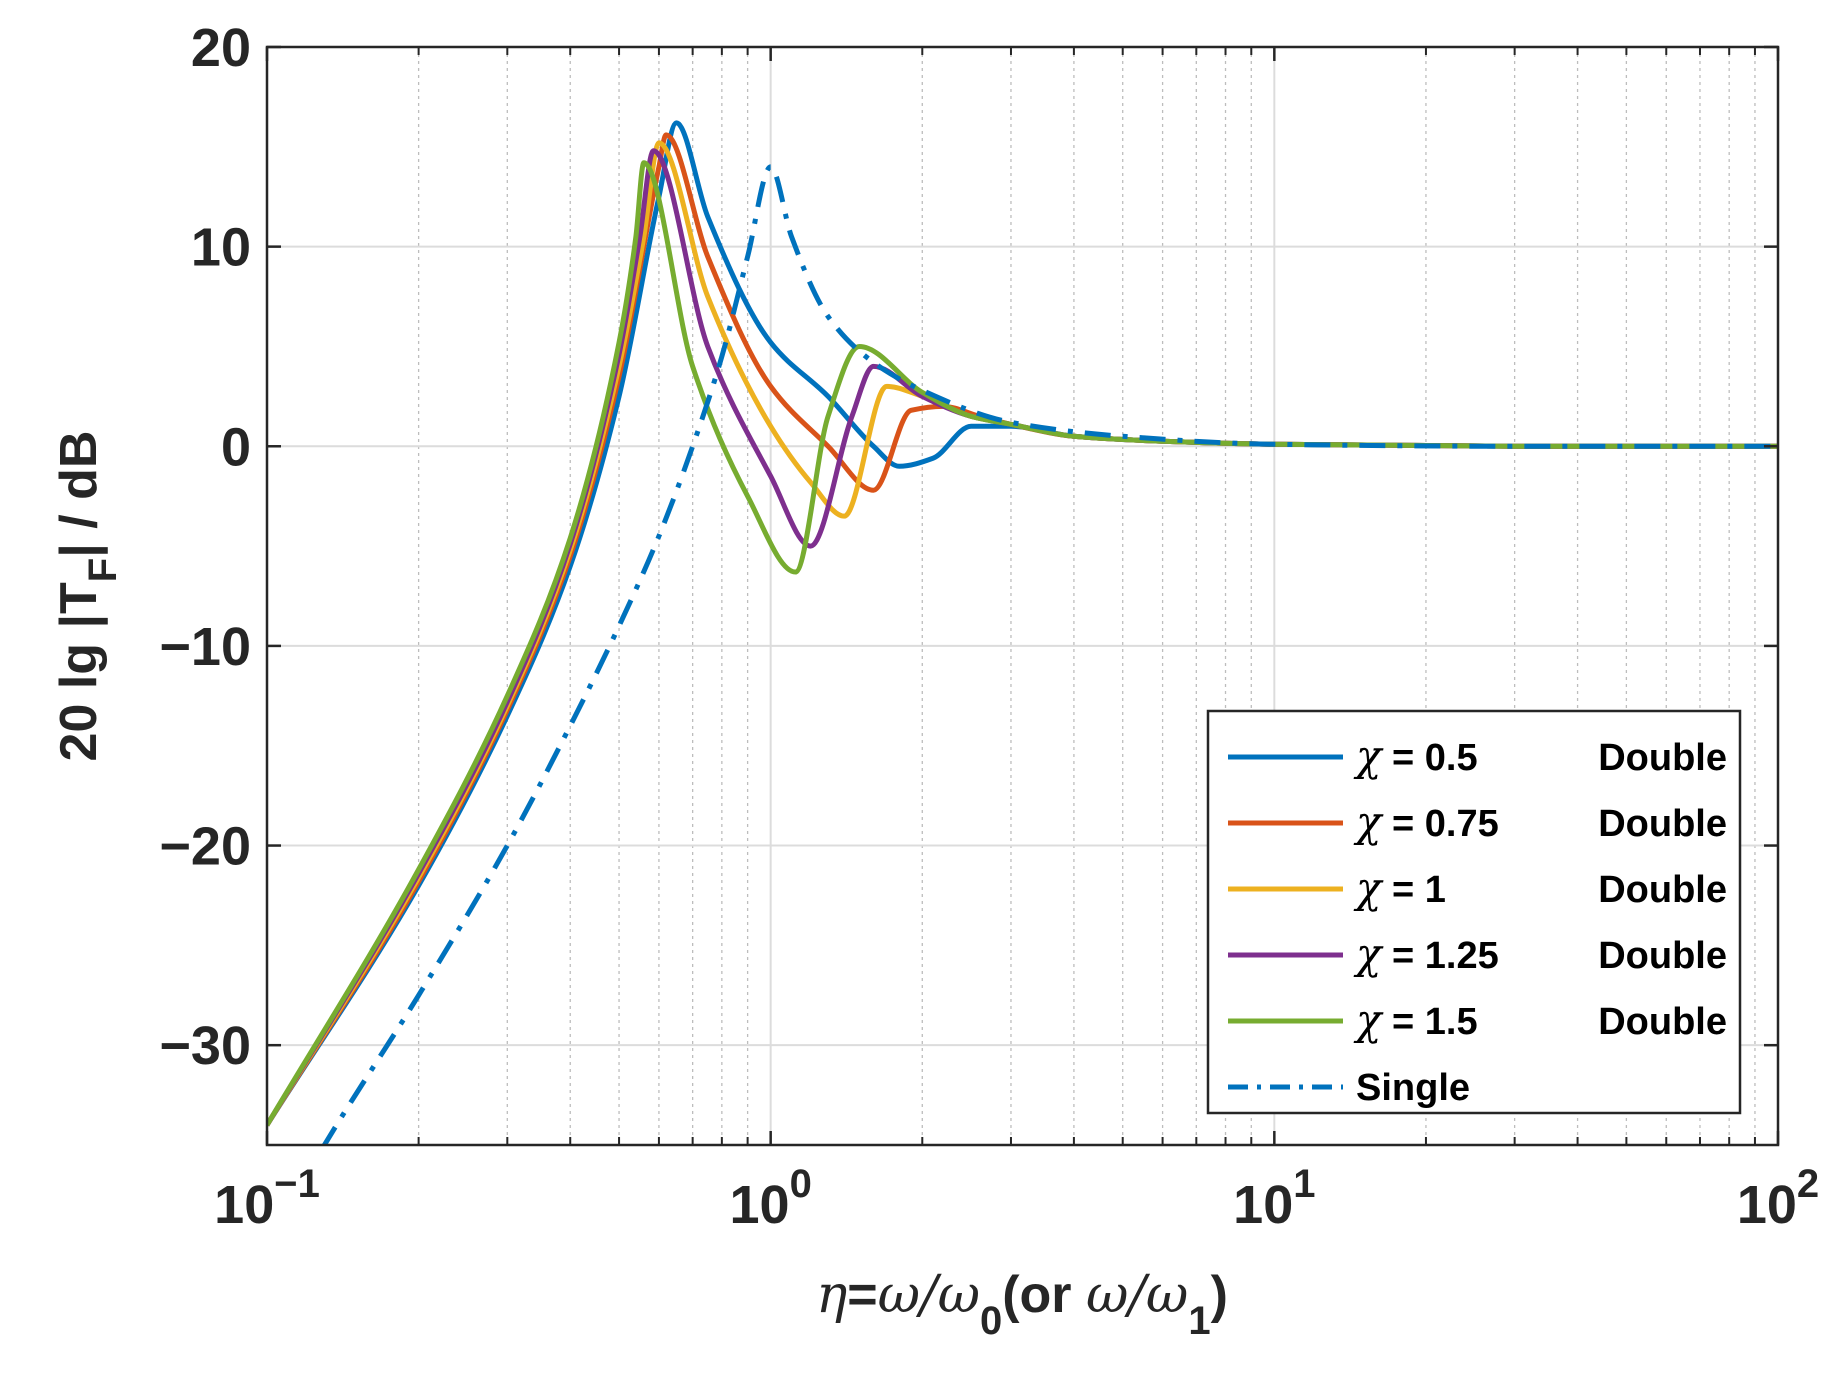 The image size is (1846, 1384). Describe the element at coordinates (1413, 1088) in the screenshot. I see `legend-label: Single` at that location.